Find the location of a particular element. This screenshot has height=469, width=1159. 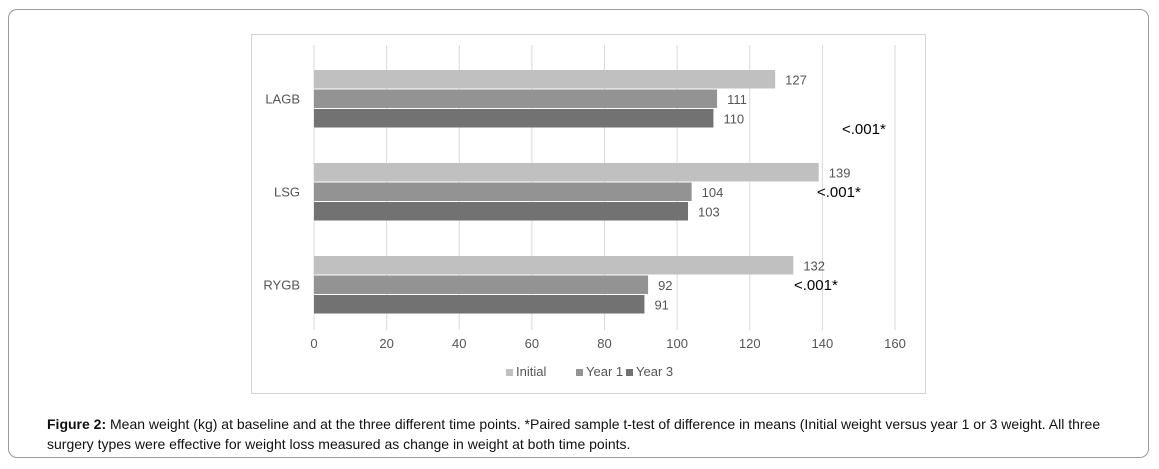

category-label: LSG is located at coordinates (287, 191).